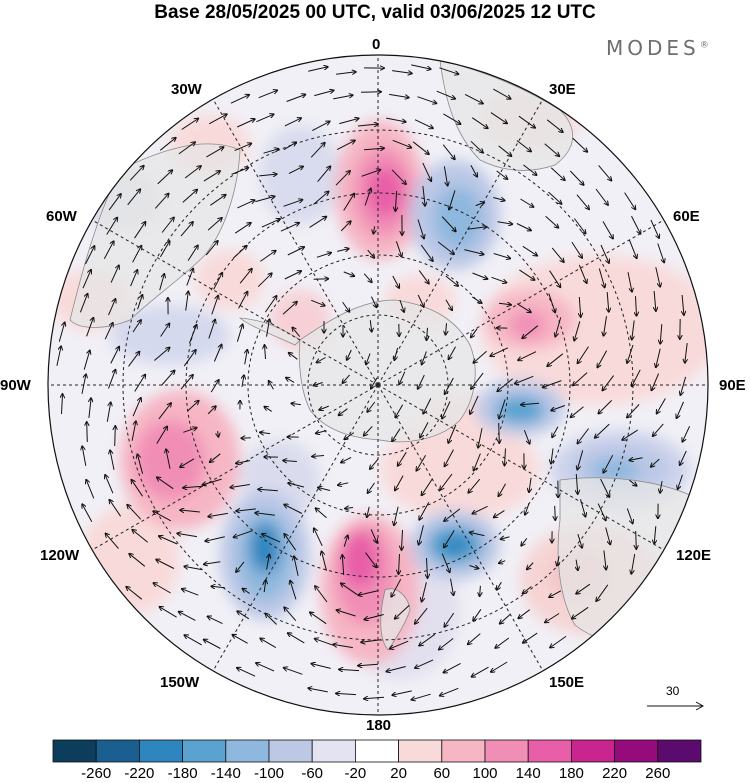 This screenshot has width=750, height=783. Describe the element at coordinates (60, 555) in the screenshot. I see `lon-label-120w: 120W` at that location.